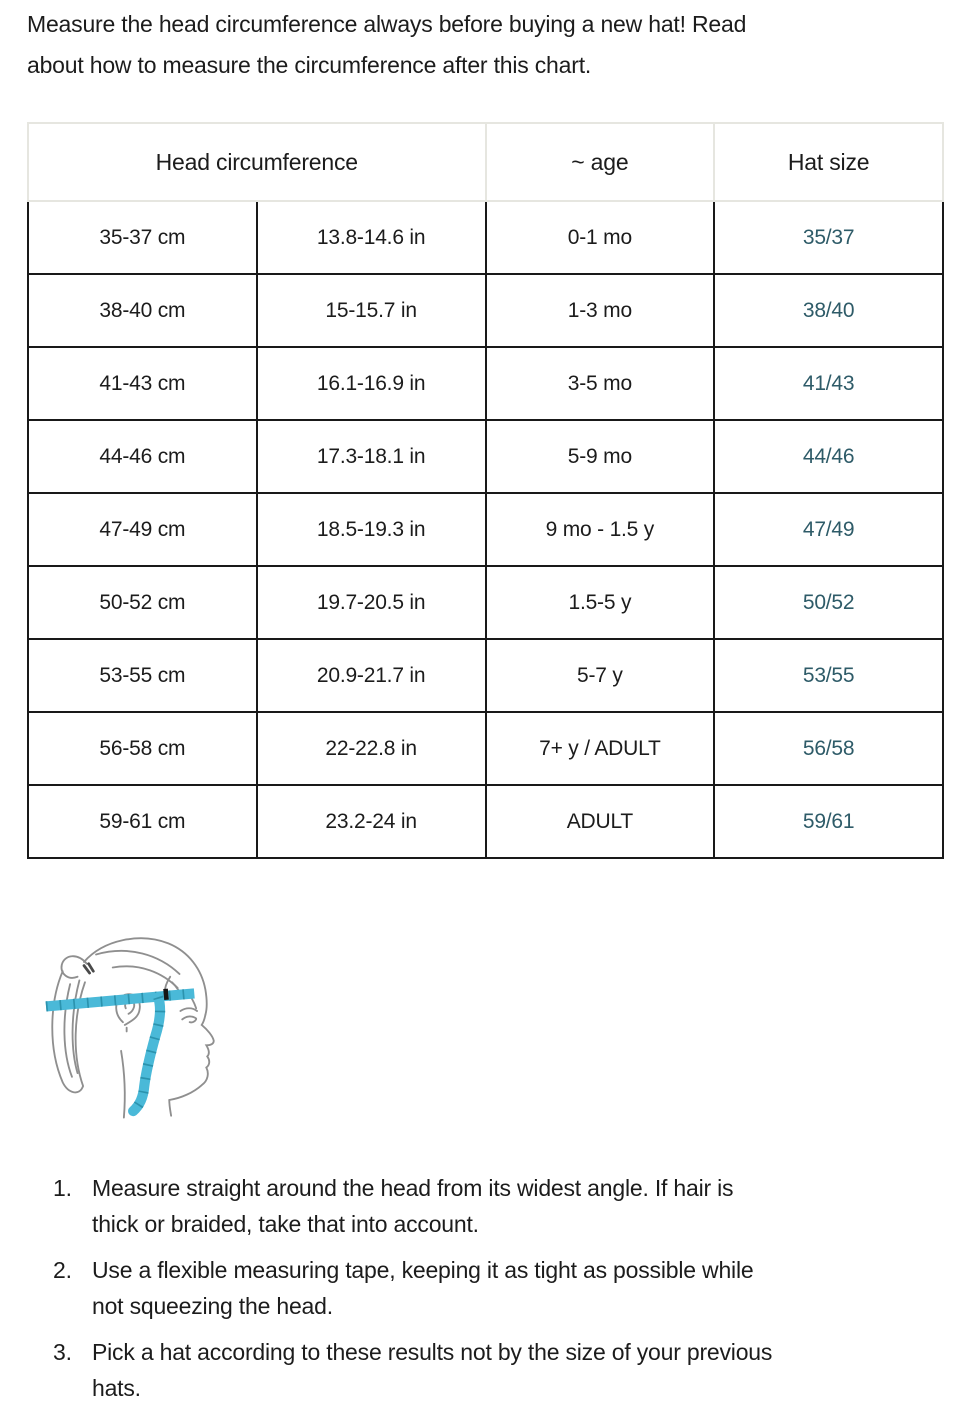 The height and width of the screenshot is (1416, 966). I want to click on table-row: 41-43 cm 16.1-16.9 in 3-5 mo 41/43, so click(485, 383).